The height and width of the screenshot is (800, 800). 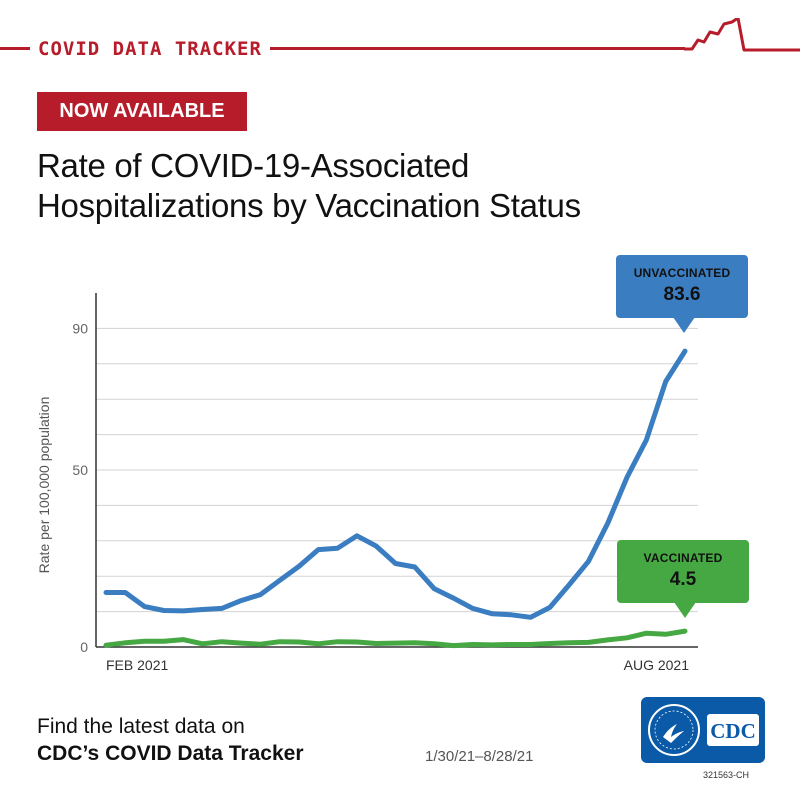 What do you see at coordinates (141, 726) in the screenshot?
I see `footer-line-1: Find the latest data on` at bounding box center [141, 726].